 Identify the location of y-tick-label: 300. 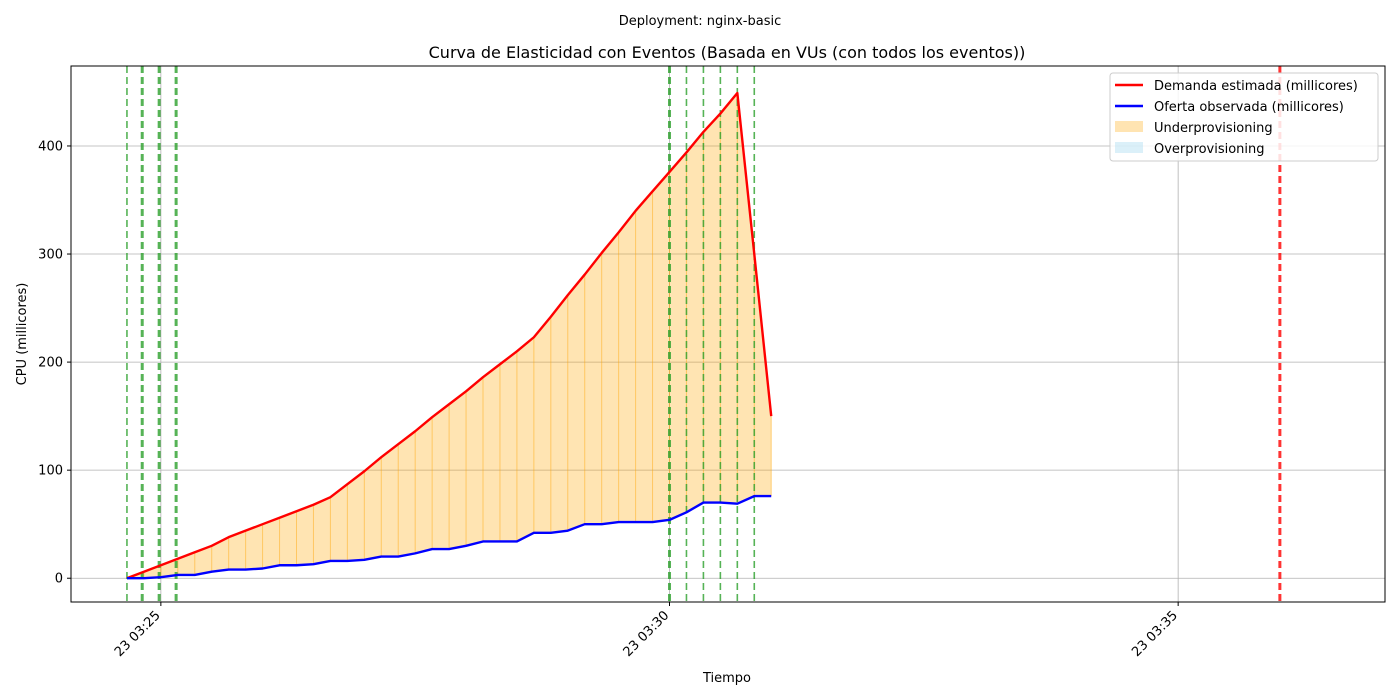
(50, 255).